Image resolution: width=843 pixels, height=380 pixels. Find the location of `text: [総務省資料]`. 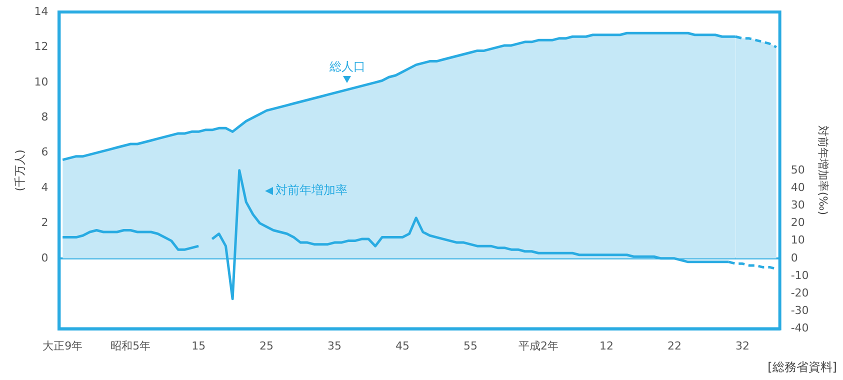

text: [総務省資料] is located at coordinates (802, 367).